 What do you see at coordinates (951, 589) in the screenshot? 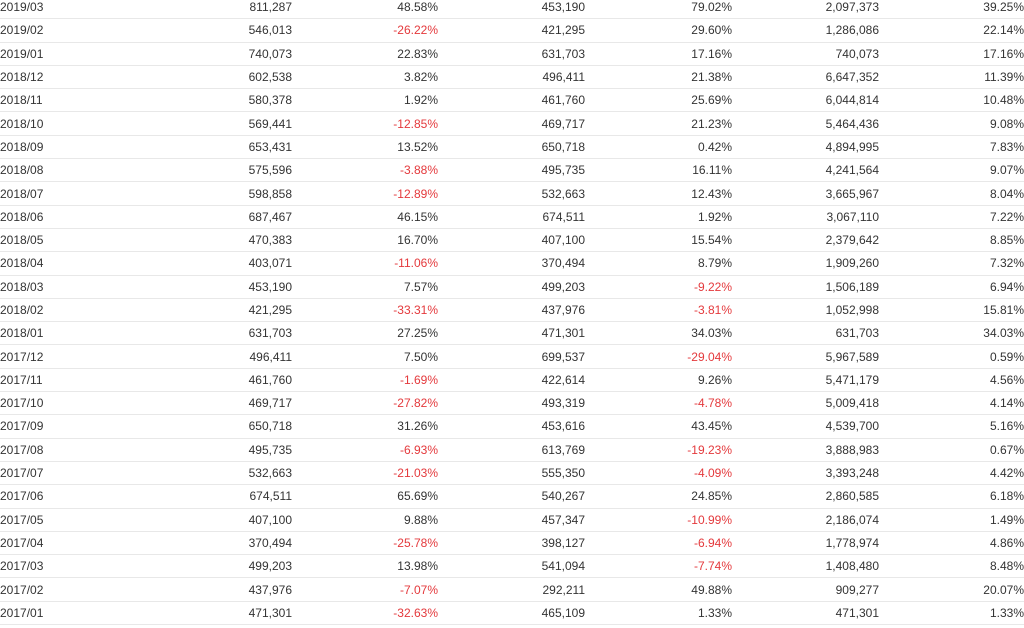
I see `percent-cell: 20.07%` at bounding box center [951, 589].